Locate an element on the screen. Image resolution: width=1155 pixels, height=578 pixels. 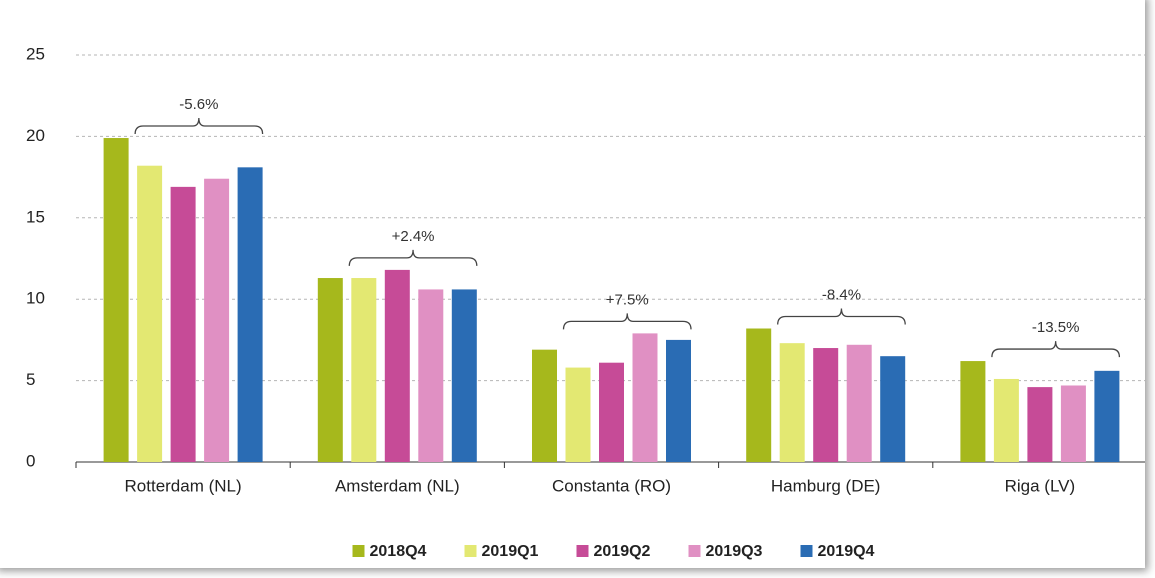
x-tick-label: Amsterdam (NL) is located at coordinates (397, 485).